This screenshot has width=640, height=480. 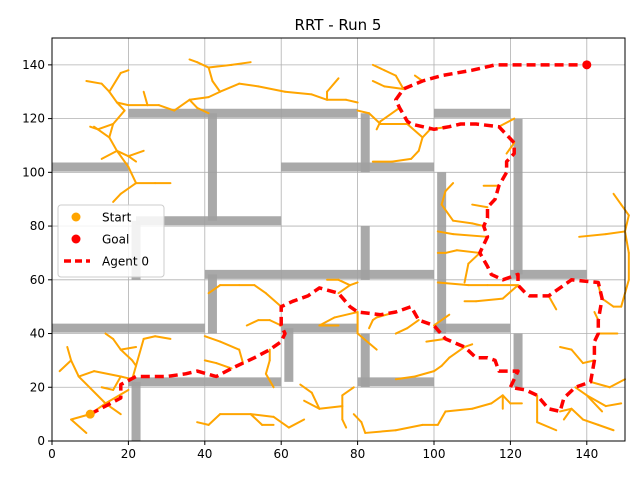 I want to click on x-tick-label: 40, so click(x=204, y=454).